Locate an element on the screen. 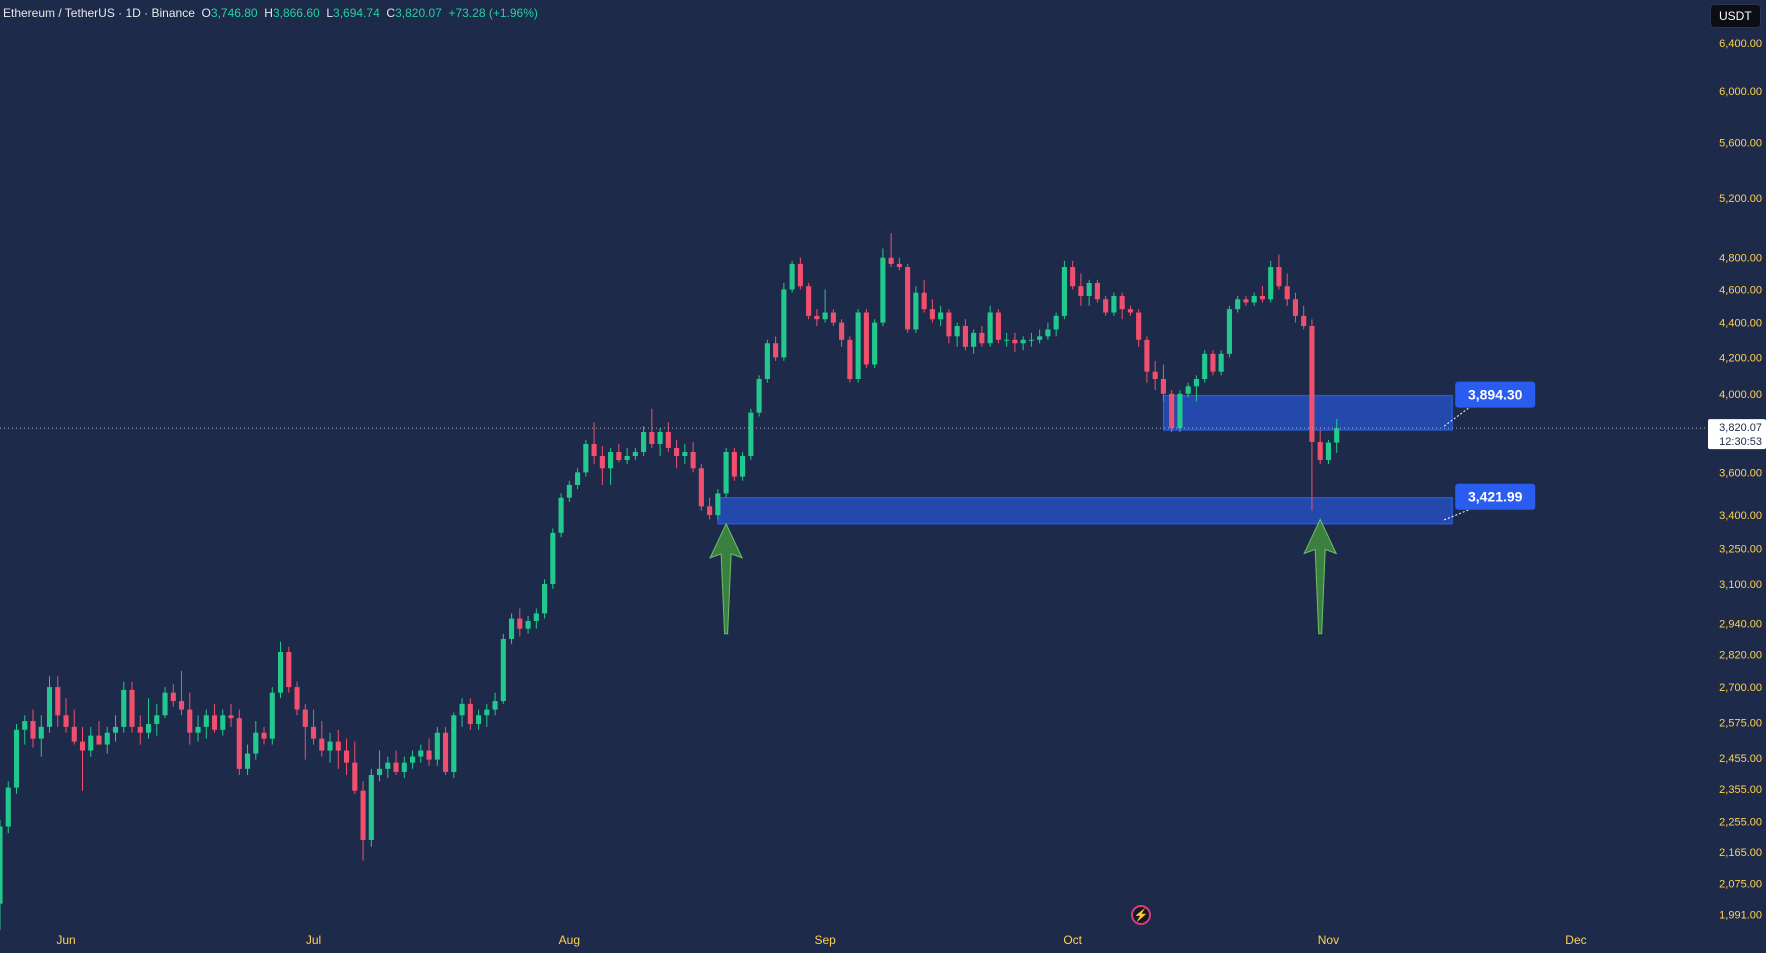  lightning-icon: ⚡ is located at coordinates (1141, 915).